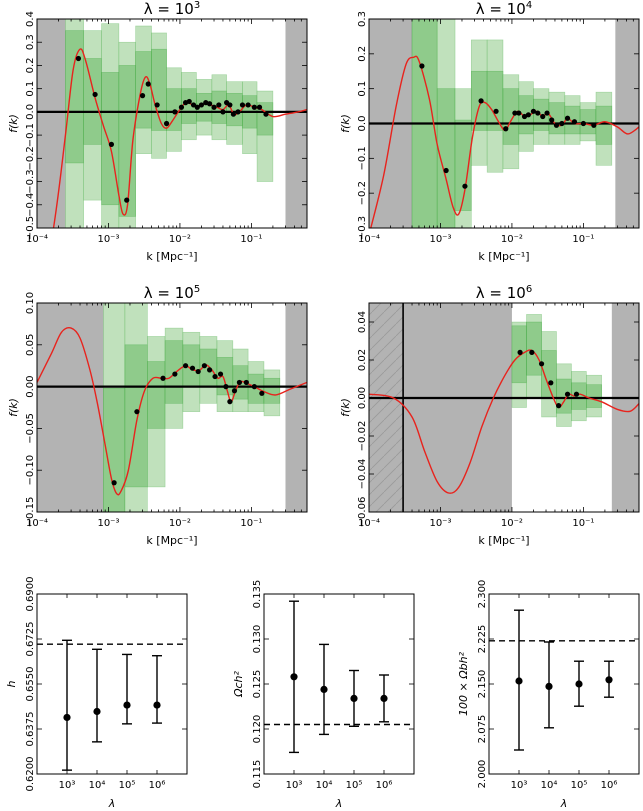 This screenshot has width=643, height=811. What do you see at coordinates (30, 774) in the screenshot?
I see `y-tick-label: 0.6200` at bounding box center [30, 774].